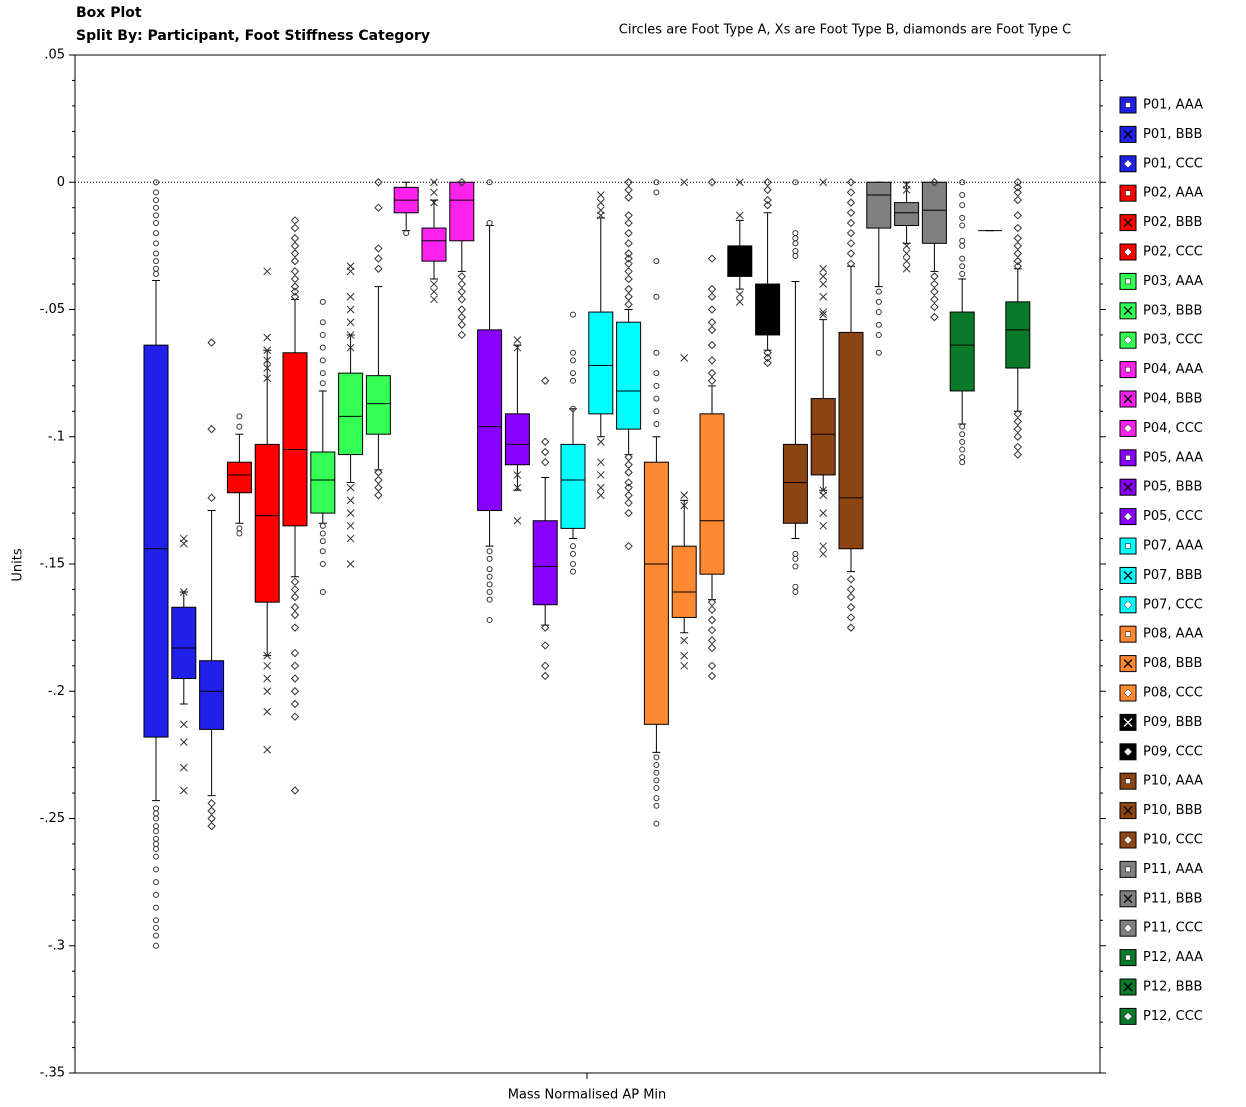  What do you see at coordinates (54, 55) in the screenshot?
I see `y-tick-label: .05` at bounding box center [54, 55].